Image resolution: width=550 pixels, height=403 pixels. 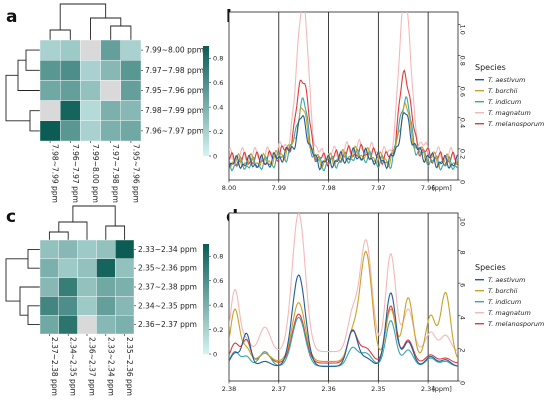 I want to click on y-tick-label: 0.6, so click(x=463, y=92).